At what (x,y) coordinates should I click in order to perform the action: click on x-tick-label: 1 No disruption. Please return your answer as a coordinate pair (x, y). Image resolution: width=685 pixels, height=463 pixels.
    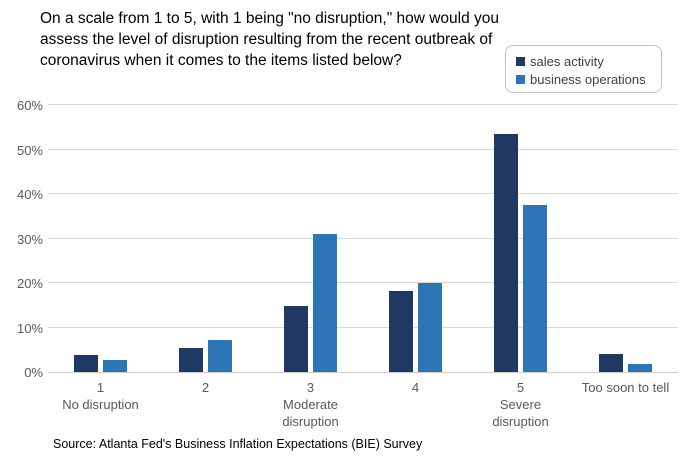
    Looking at the image, I should click on (100, 396).